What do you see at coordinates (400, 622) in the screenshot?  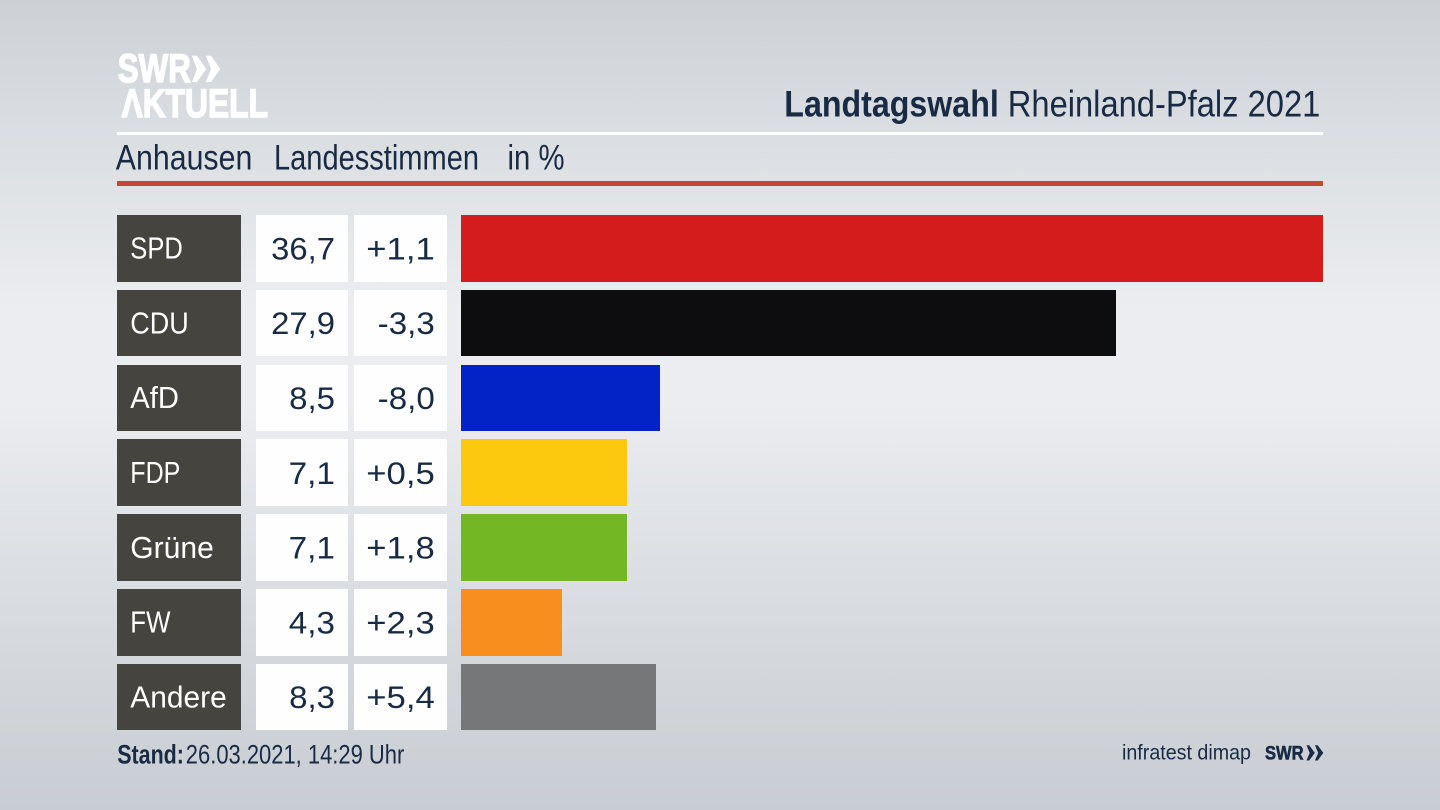 I see `svg-text: +2,3` at bounding box center [400, 622].